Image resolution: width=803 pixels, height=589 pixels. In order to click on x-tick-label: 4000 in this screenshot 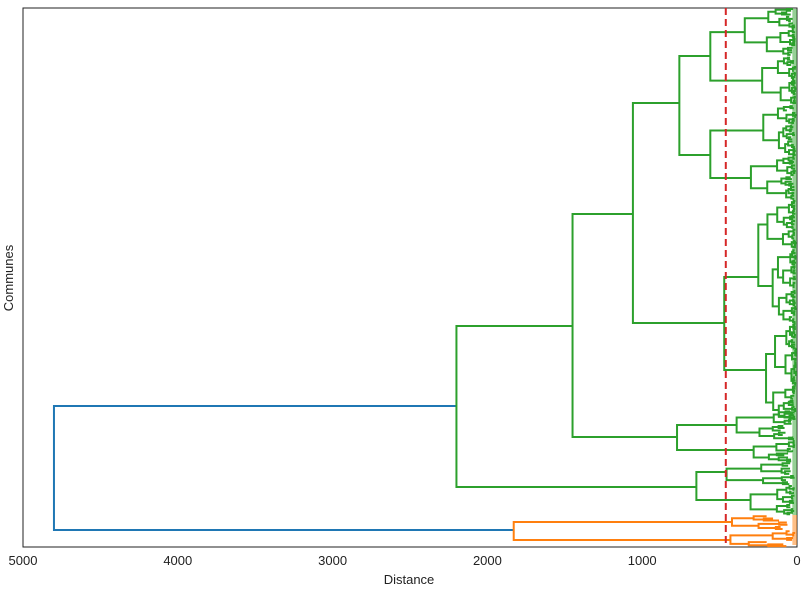, I will do `click(177, 560)`.